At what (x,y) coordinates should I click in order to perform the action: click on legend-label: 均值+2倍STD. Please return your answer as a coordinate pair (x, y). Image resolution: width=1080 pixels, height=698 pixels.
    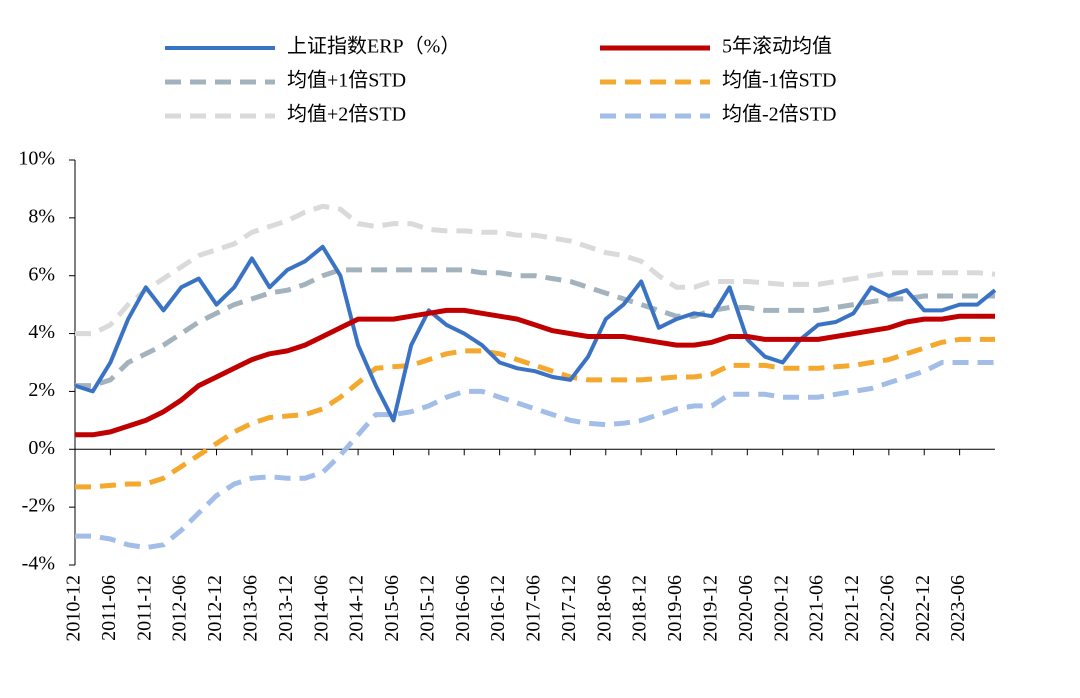
    Looking at the image, I should click on (346, 114).